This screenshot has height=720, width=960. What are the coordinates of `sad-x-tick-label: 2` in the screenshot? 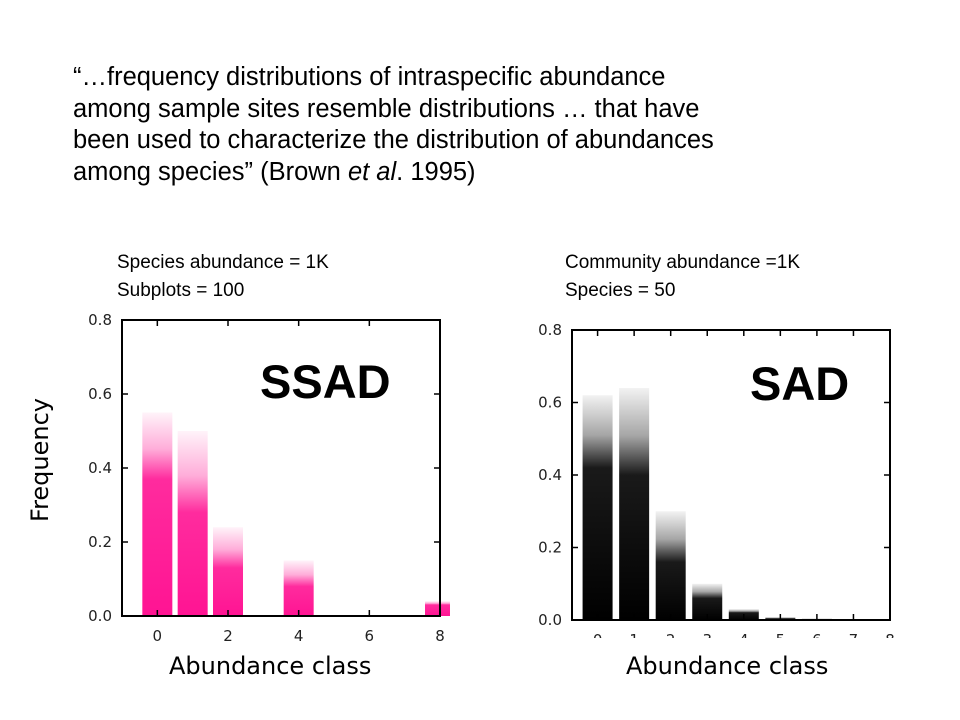 It's located at (671, 634).